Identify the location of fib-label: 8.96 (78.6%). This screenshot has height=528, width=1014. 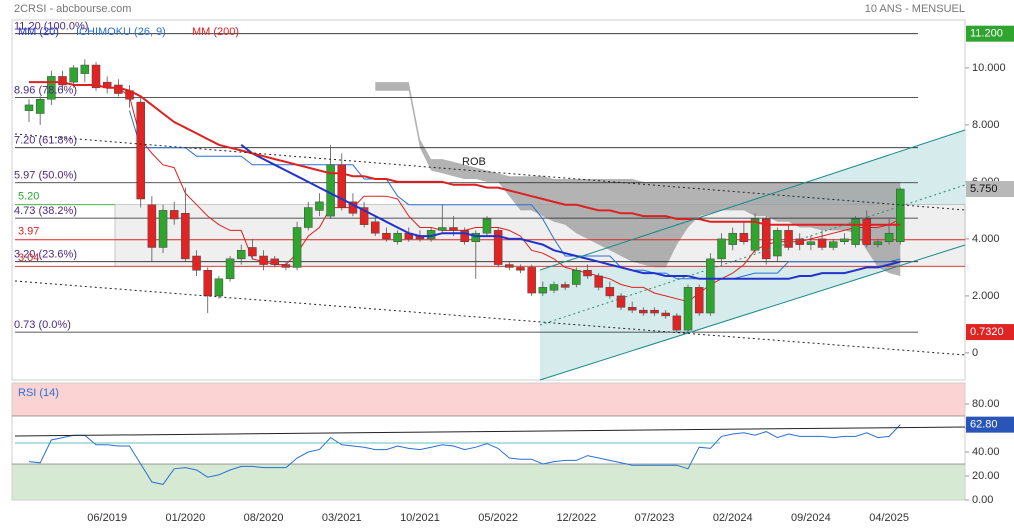
(45, 90).